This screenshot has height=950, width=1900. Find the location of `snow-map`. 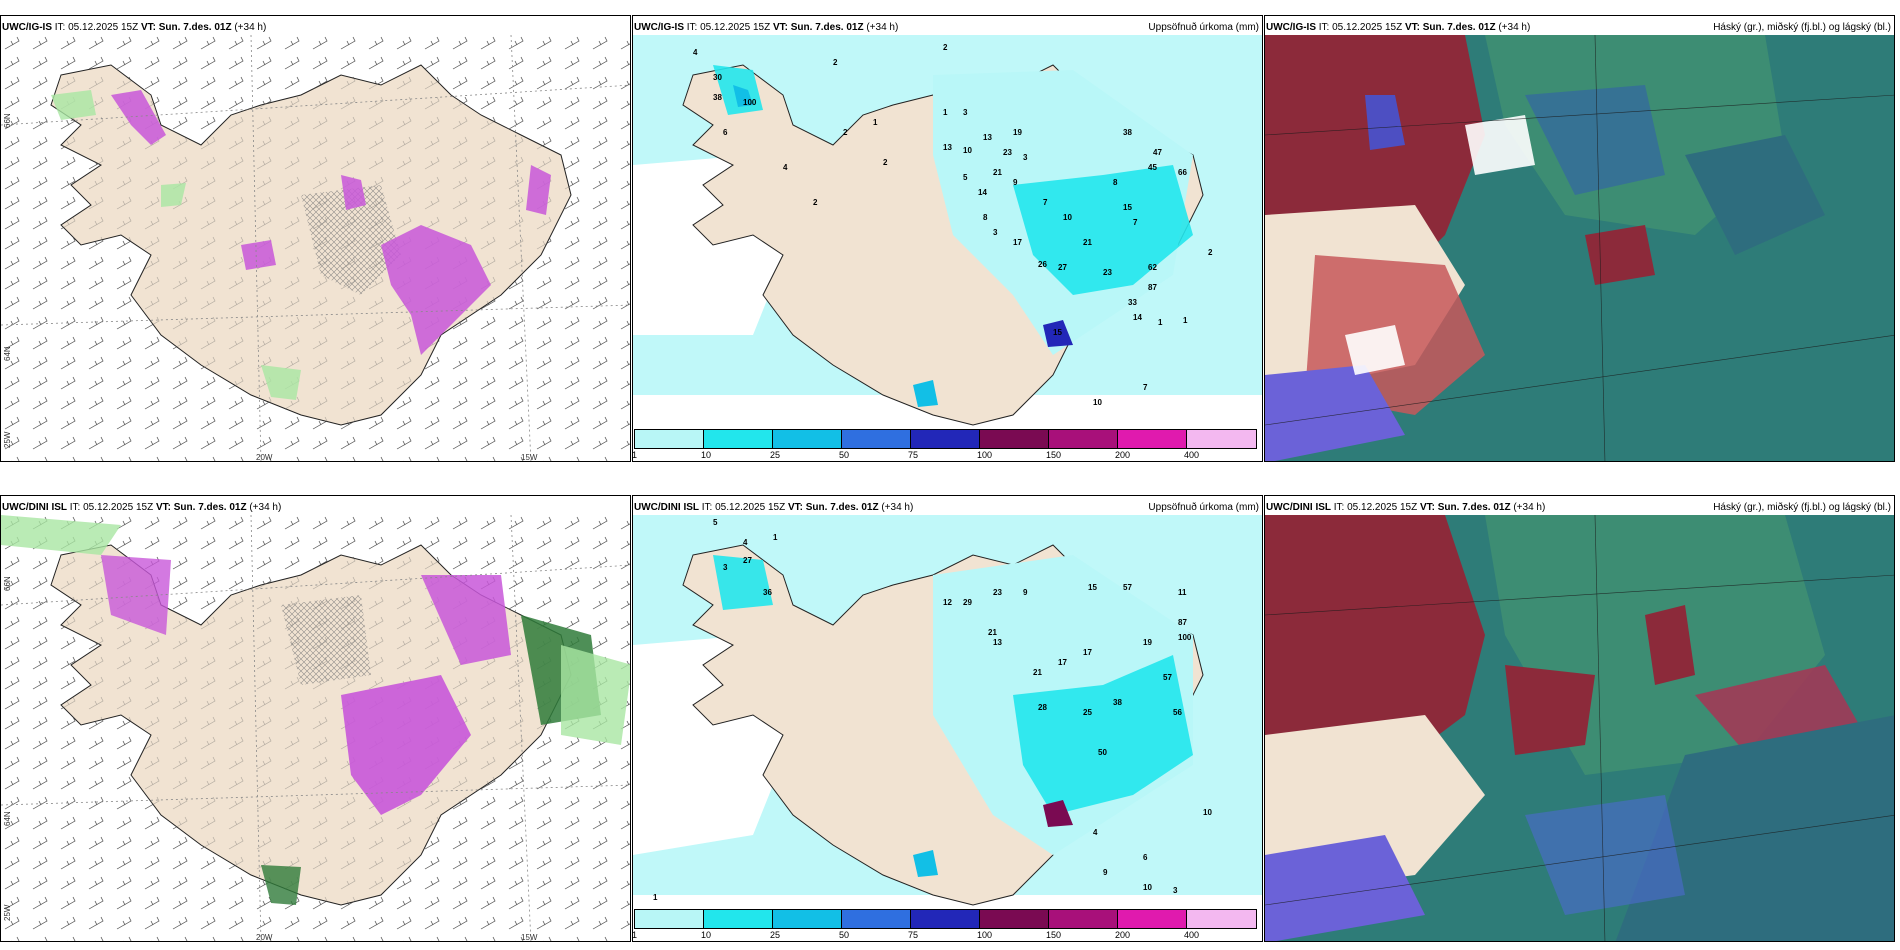

snow-map is located at coordinates (315, 248).